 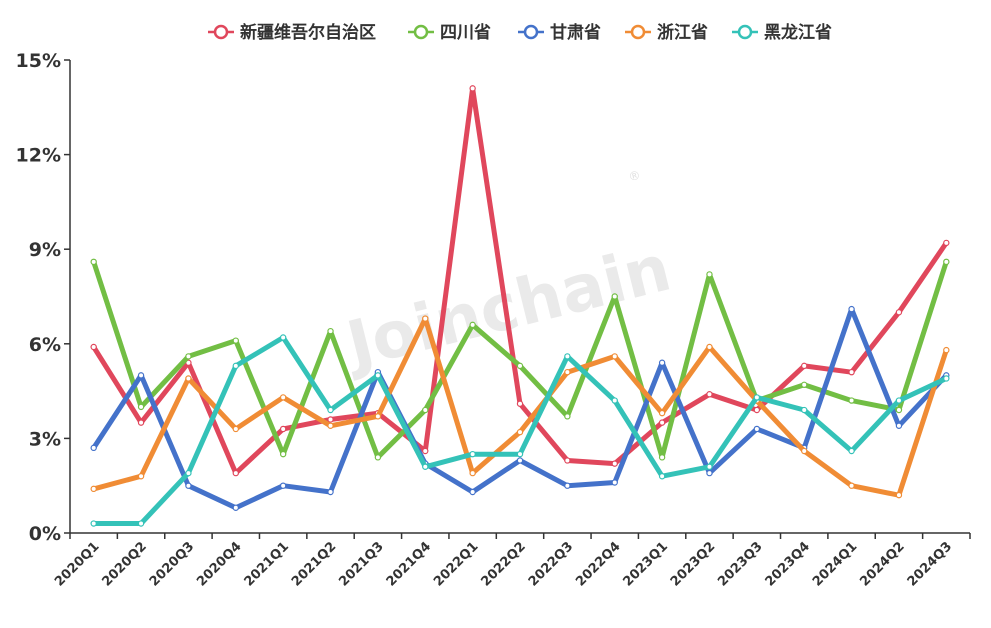 I want to click on legend-label: 甘肃省, so click(x=575, y=32).